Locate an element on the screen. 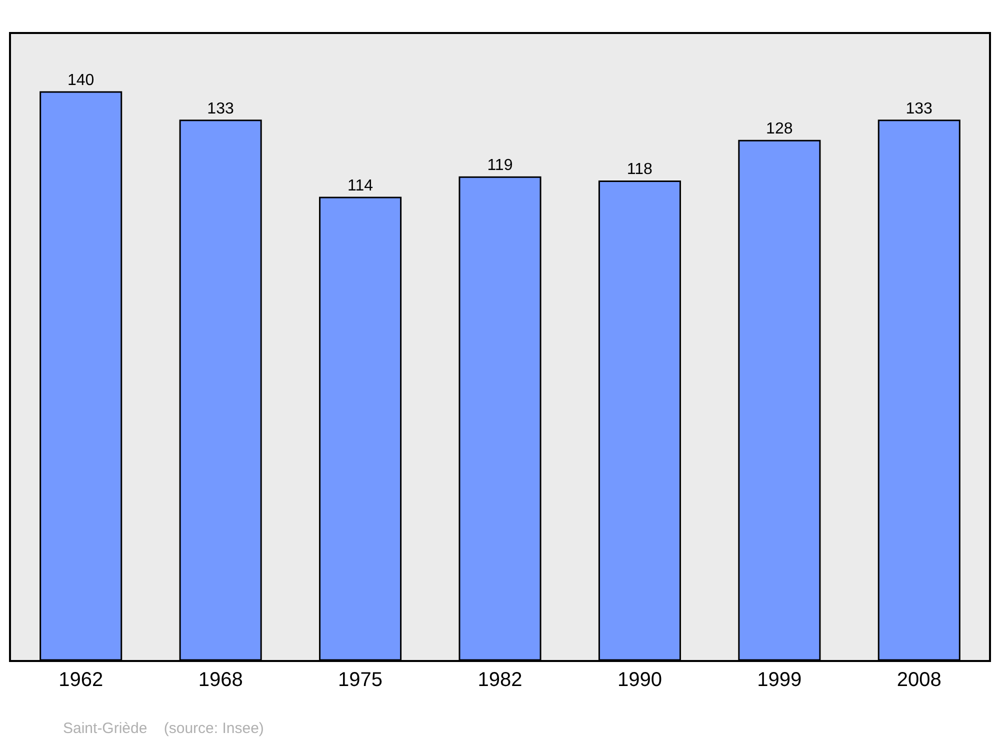 This screenshot has height=747, width=1000. x-tick-label: 1975 is located at coordinates (360, 680).